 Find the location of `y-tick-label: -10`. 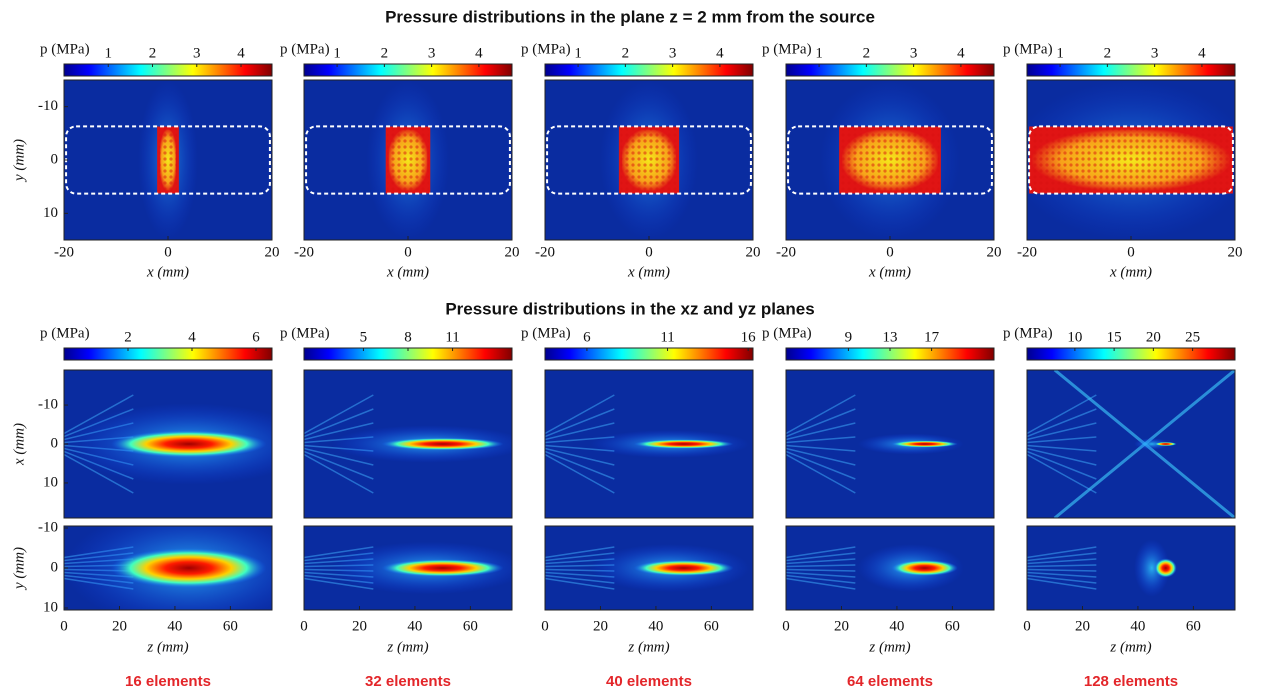

y-tick-label: -10 is located at coordinates (48, 527).